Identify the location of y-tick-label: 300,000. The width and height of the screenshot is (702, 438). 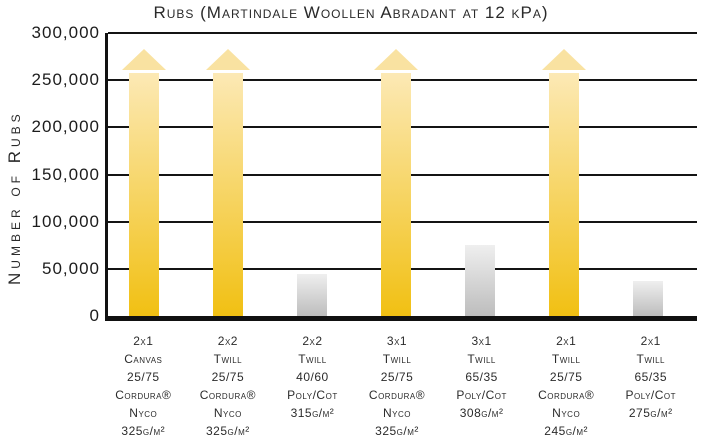
(65, 32).